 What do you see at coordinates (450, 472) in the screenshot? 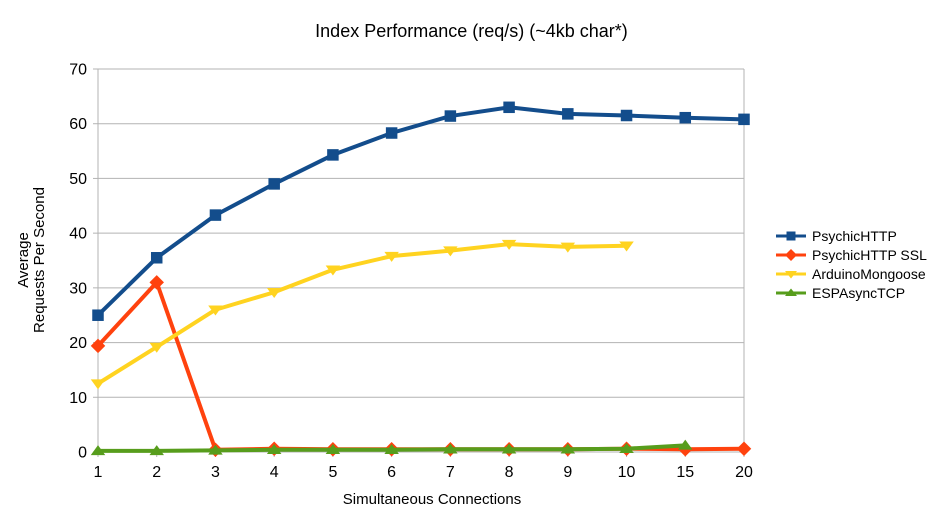
I see `x-tick-label: 7` at bounding box center [450, 472].